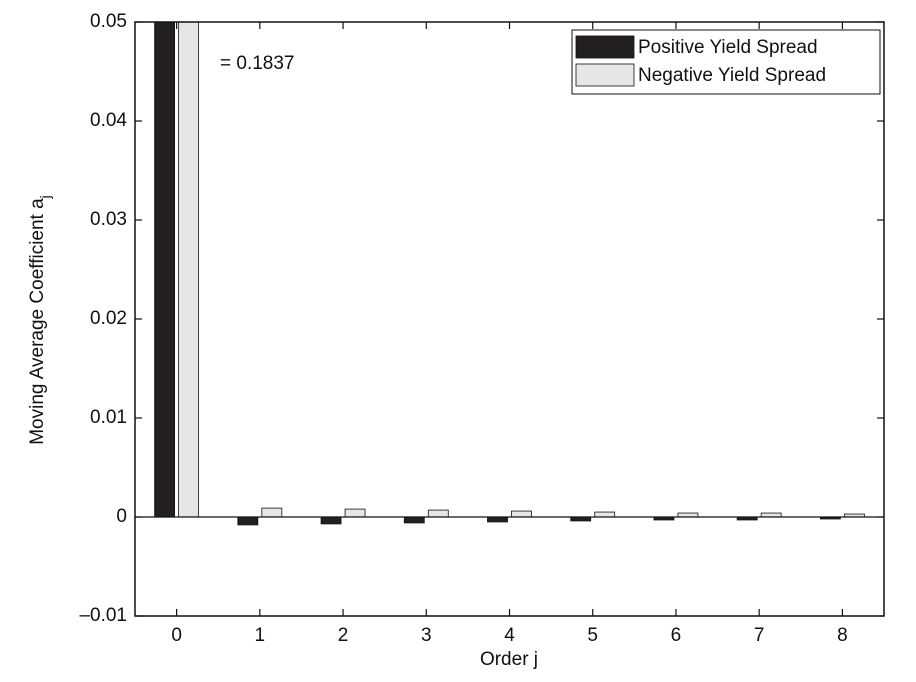 Image resolution: width=916 pixels, height=682 pixels. I want to click on x-tick-label: 6, so click(676, 635).